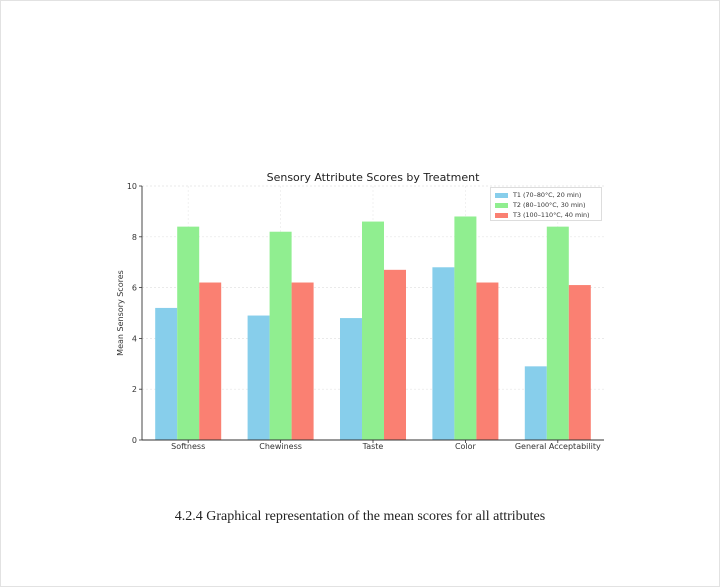 The width and height of the screenshot is (720, 587). I want to click on bar-t2-chewiness, so click(280, 335).